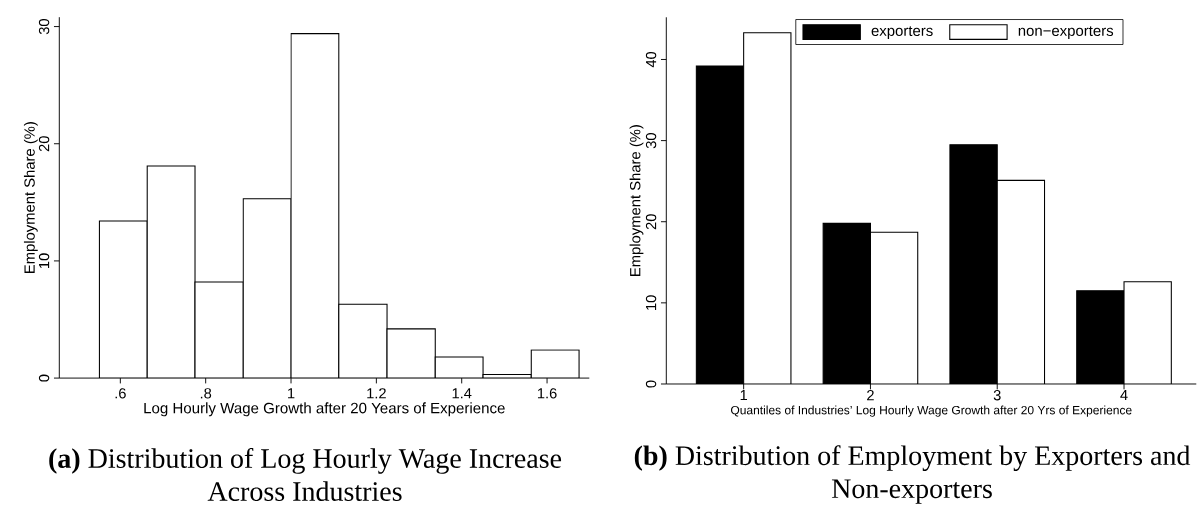 The image size is (1204, 510). Describe the element at coordinates (547, 393) in the screenshot. I see `x-tick-label: 1.6` at that location.